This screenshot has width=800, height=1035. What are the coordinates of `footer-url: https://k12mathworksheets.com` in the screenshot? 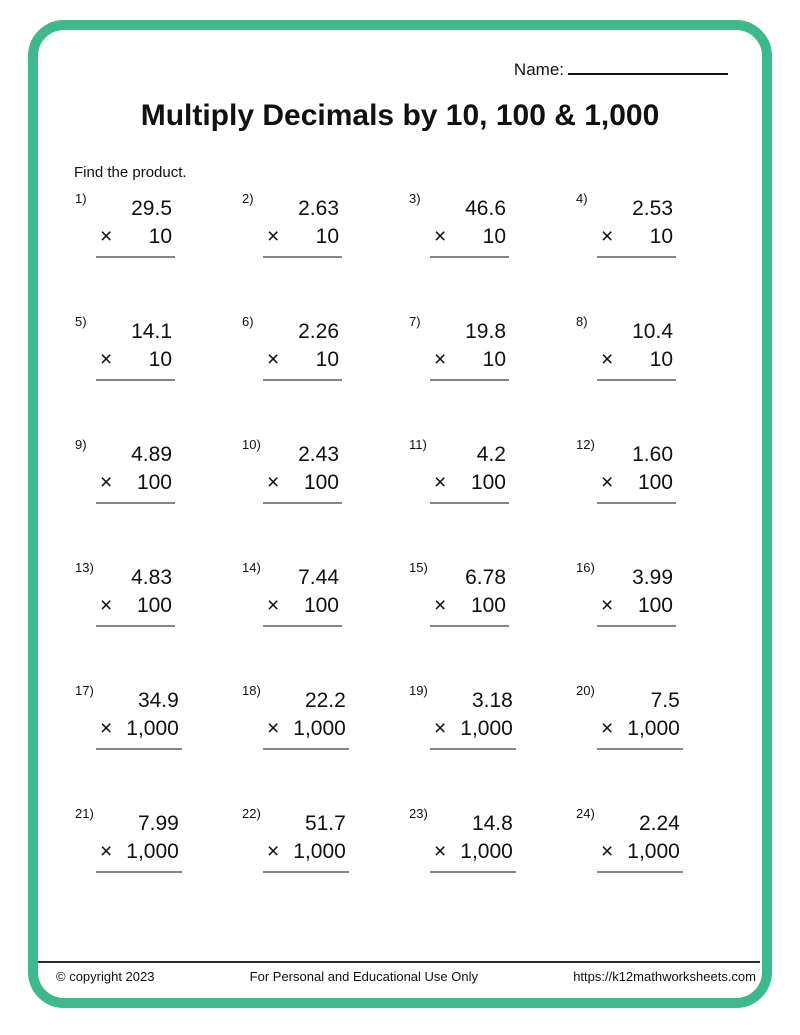 It's located at (664, 976).